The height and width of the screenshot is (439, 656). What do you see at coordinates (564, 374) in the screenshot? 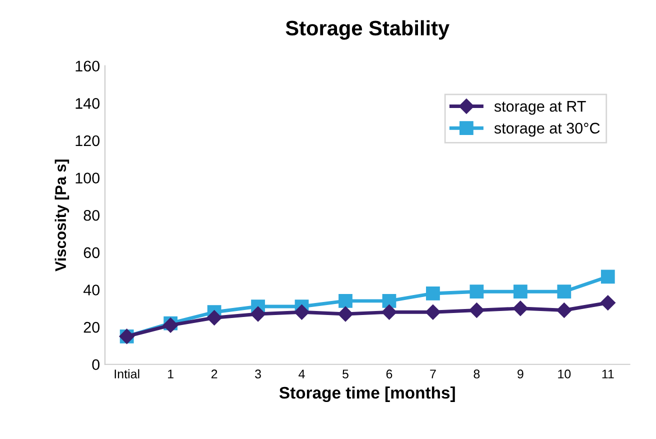
I see `x-tick-label: 10` at bounding box center [564, 374].